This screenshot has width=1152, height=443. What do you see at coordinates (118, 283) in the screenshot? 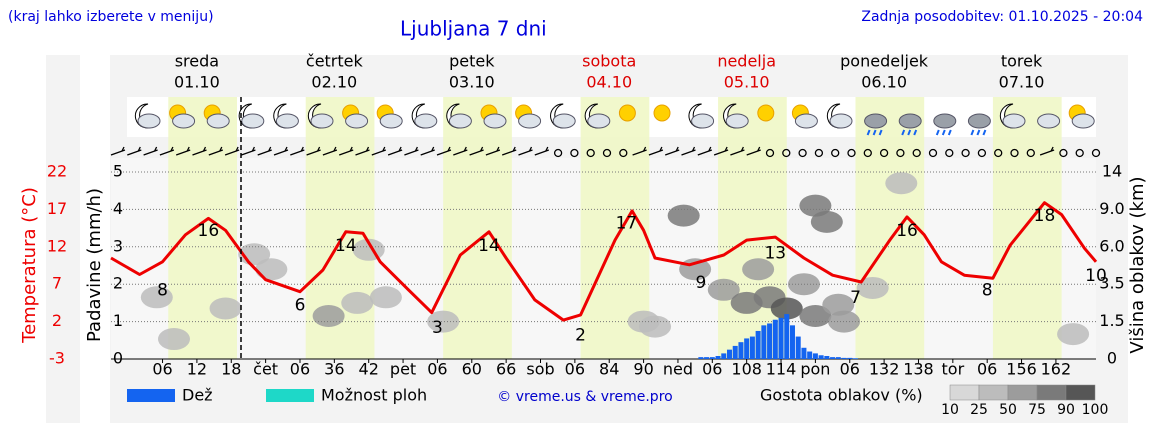
I see `y-tick-label: 2` at bounding box center [118, 283].